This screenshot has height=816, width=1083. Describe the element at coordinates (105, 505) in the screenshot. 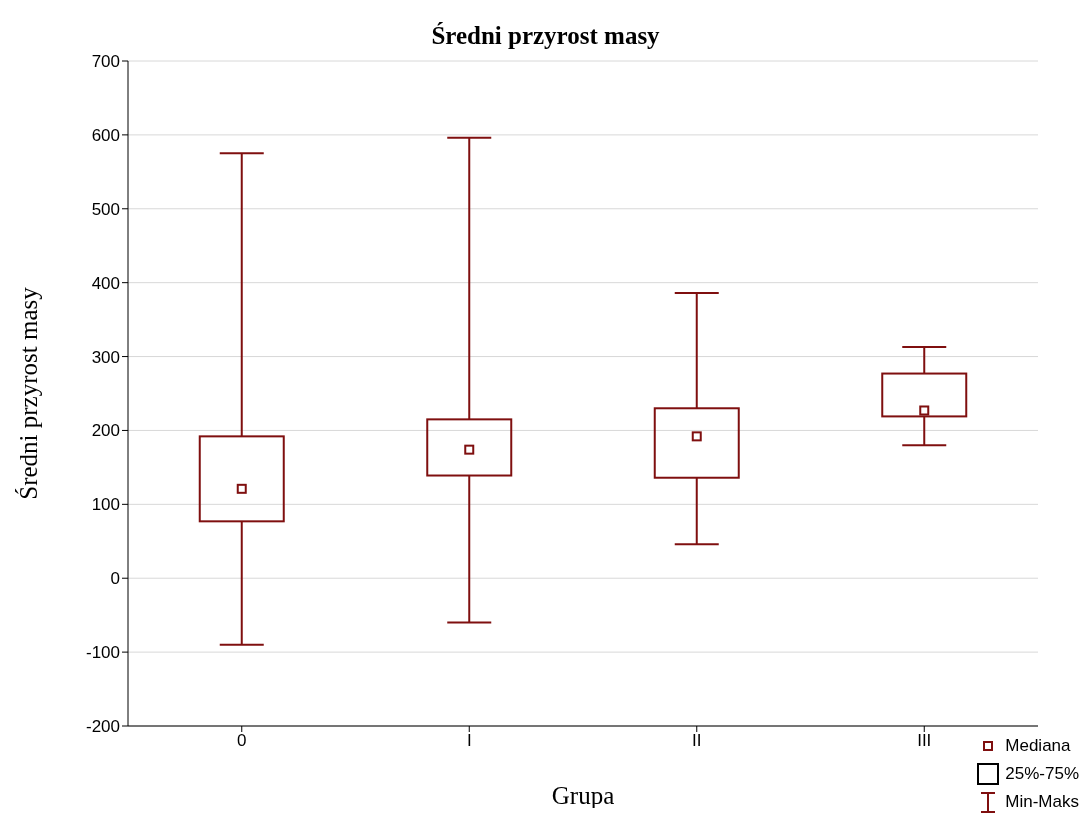

I see `y-tick-label: 100` at that location.